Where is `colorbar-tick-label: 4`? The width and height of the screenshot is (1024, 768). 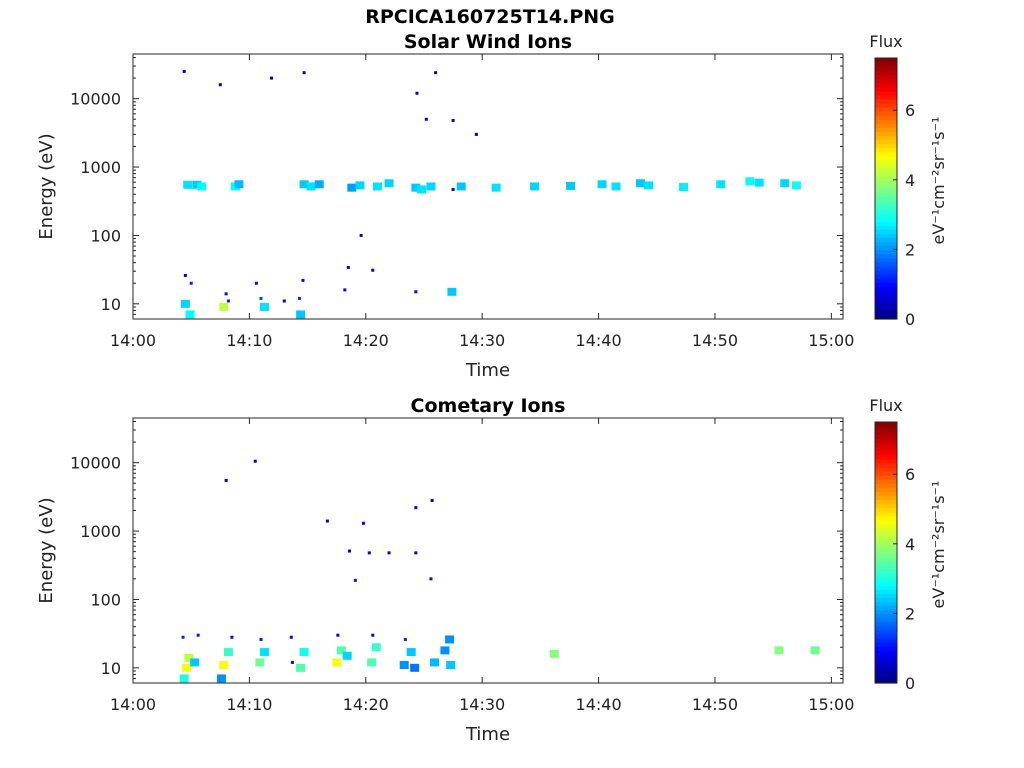
colorbar-tick-label: 4 is located at coordinates (910, 544).